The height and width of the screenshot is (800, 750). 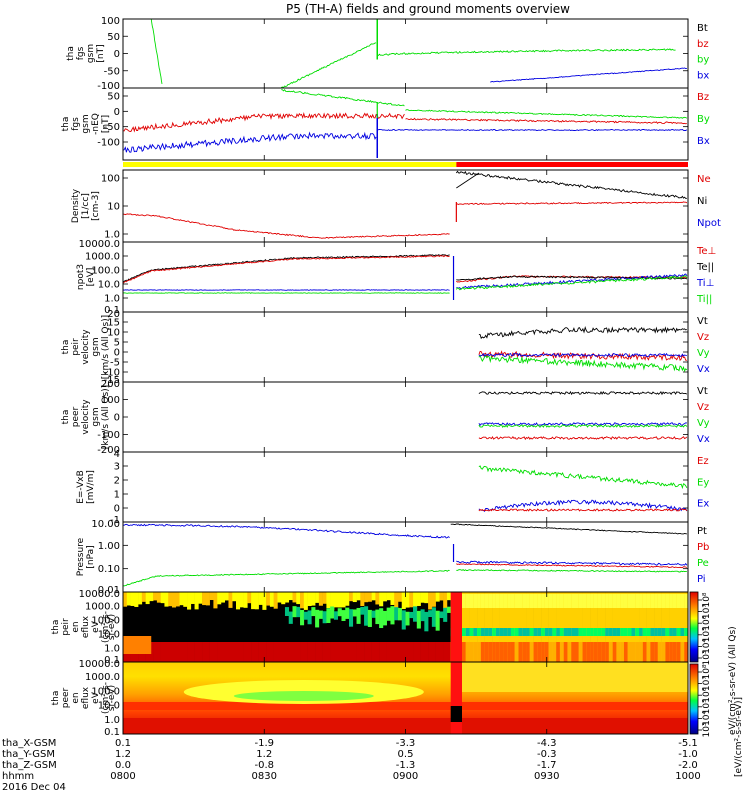 What do you see at coordinates (249, 142) in the screenshot?
I see `series-bx` at bounding box center [249, 142].